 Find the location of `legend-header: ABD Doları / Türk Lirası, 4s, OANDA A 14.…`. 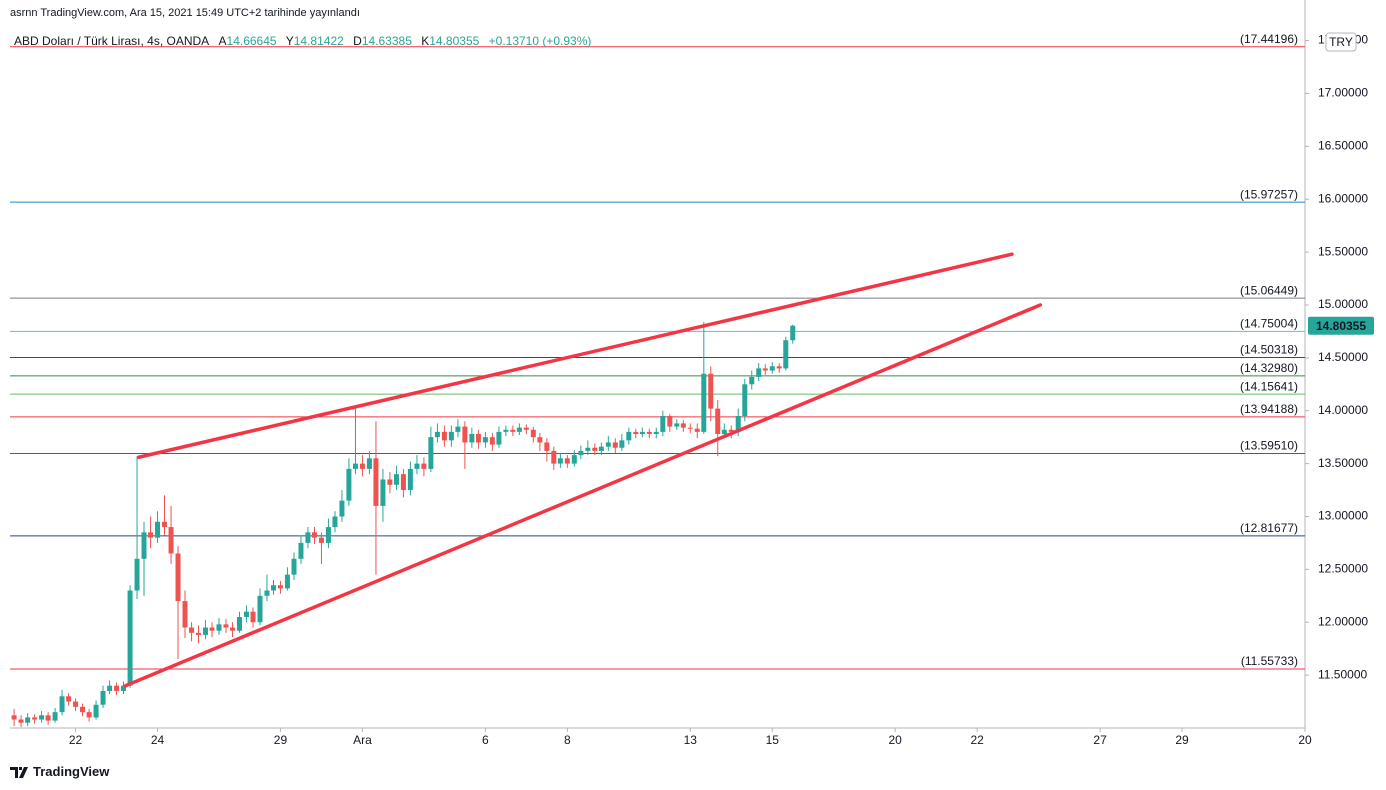

legend-header: ABD Doları / Türk Lirası, 4s, OANDA A 14.… is located at coordinates (305, 41).